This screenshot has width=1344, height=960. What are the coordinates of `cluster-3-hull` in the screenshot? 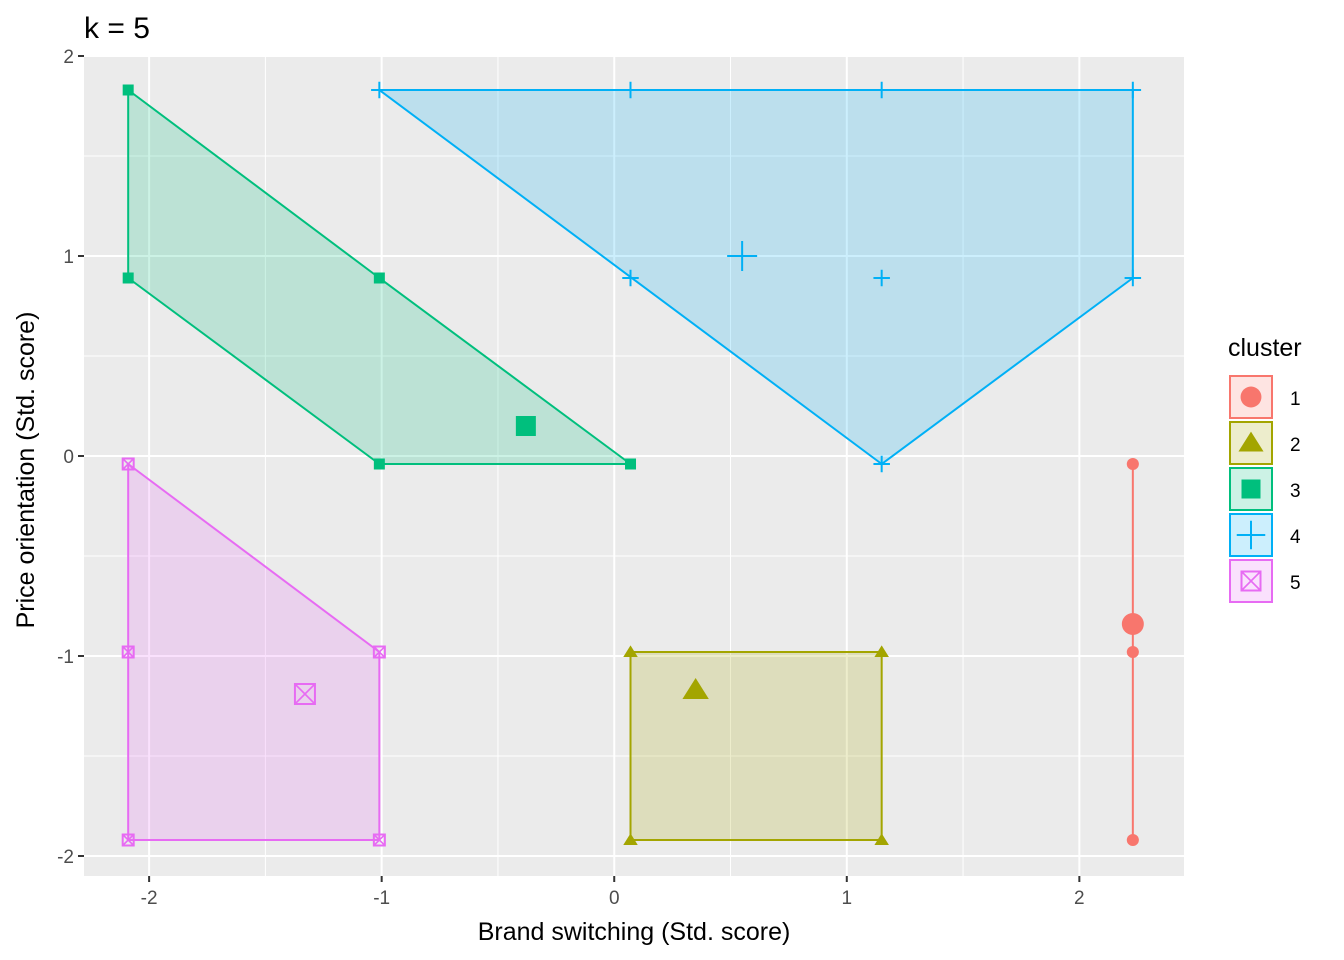 It's located at (379, 277).